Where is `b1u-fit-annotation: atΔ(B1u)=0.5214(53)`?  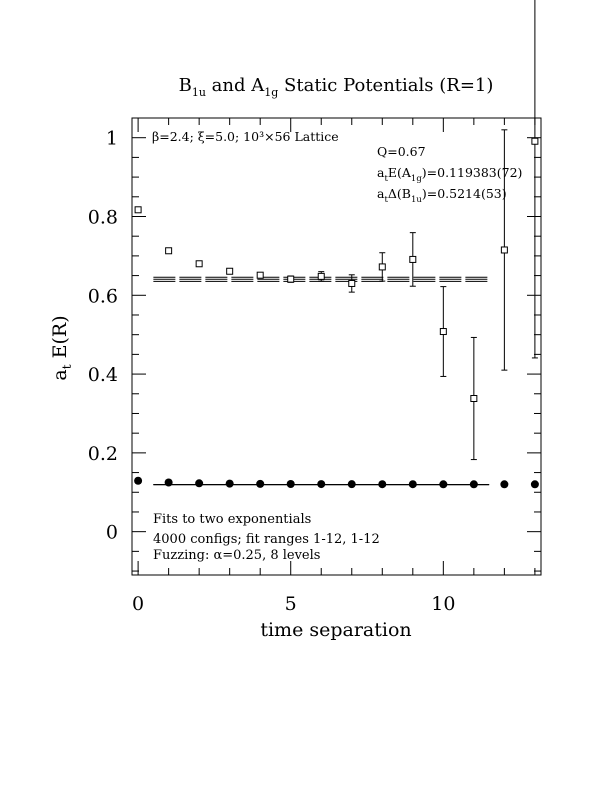
b1u-fit-annotation: atΔ(B1u)=0.5214(53) is located at coordinates (442, 195).